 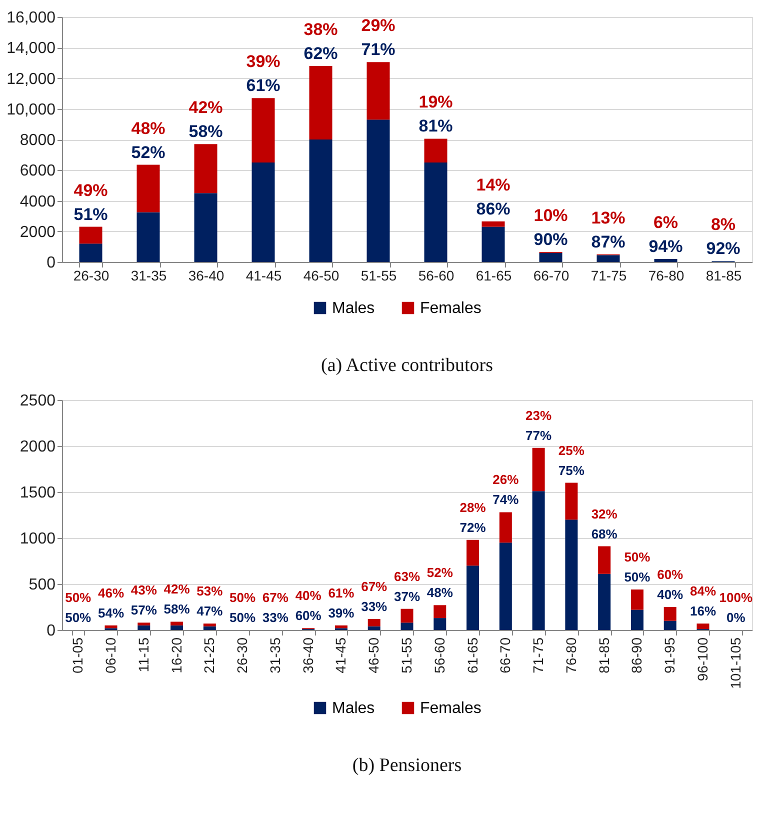 I want to click on legend-label: Females, so click(x=451, y=708).